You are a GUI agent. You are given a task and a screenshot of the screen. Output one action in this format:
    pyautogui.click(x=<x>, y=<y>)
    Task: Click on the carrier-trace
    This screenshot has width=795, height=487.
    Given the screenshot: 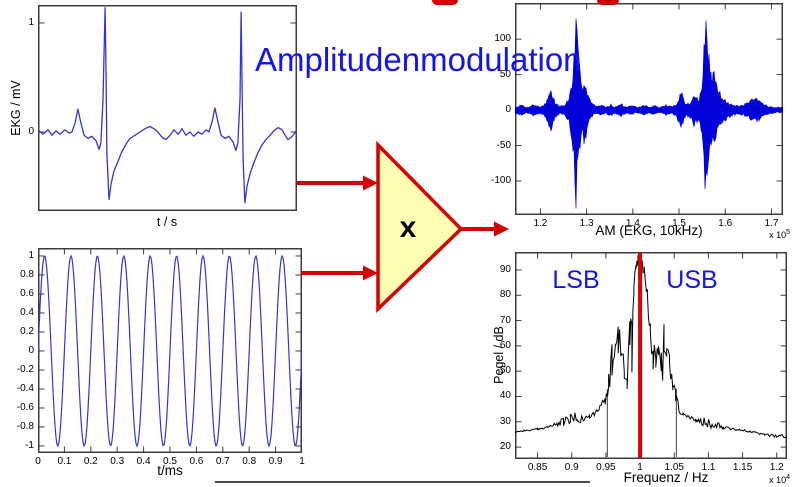 What is the action you would take?
    pyautogui.click(x=170, y=351)
    